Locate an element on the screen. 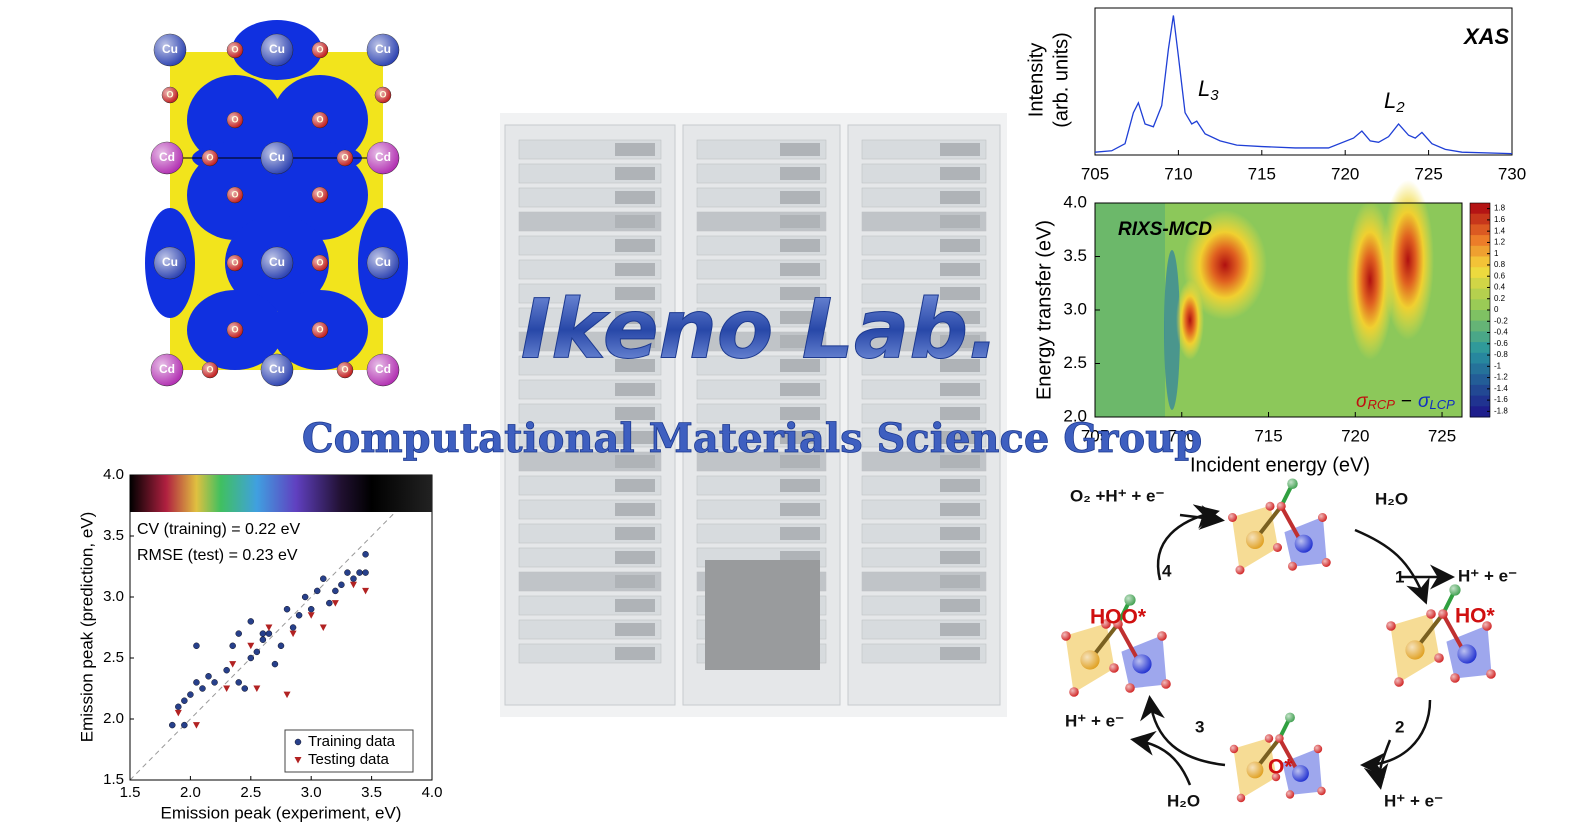  cycle-label: O* is located at coordinates (1280, 767).